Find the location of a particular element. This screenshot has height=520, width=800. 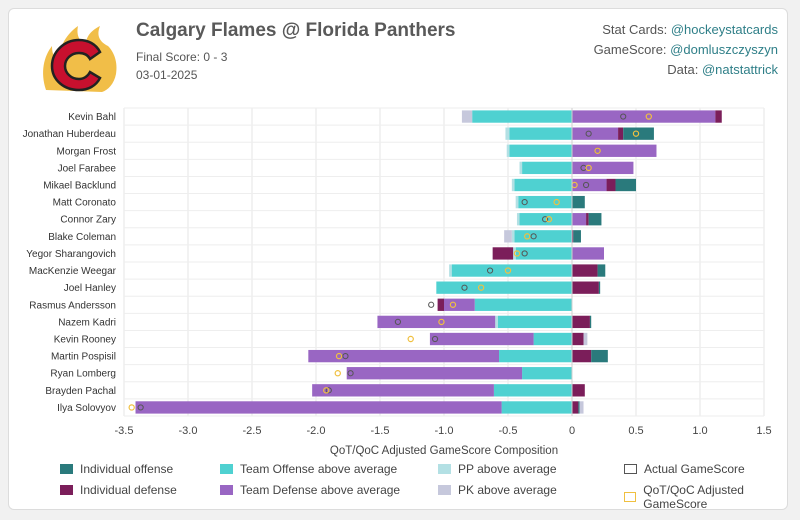

player-label: Ilya Solovyov is located at coordinates (86, 408).